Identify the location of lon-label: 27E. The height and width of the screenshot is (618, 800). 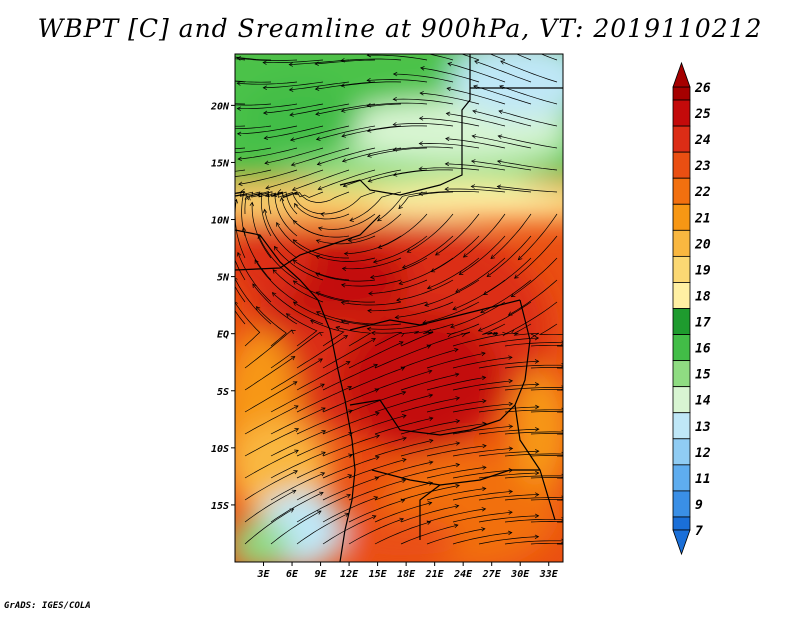
(492, 574).